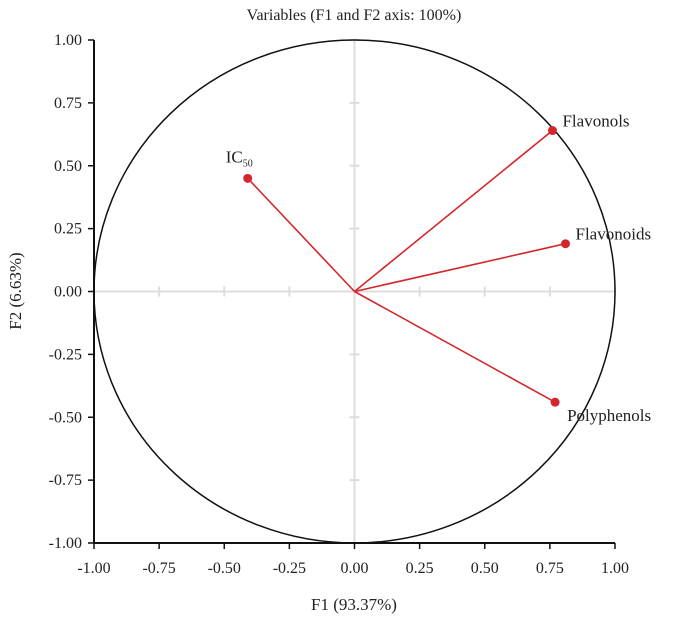 The width and height of the screenshot is (678, 620). I want to click on x-axis-label: F1 (93.37%), so click(354, 604).